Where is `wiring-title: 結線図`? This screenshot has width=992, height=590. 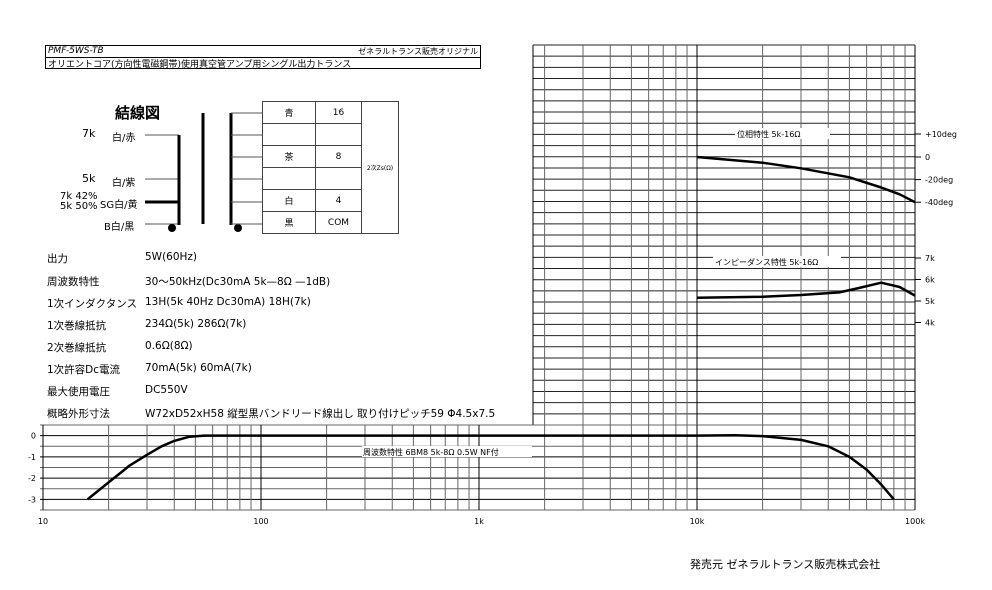
wiring-title: 結線図 is located at coordinates (138, 113).